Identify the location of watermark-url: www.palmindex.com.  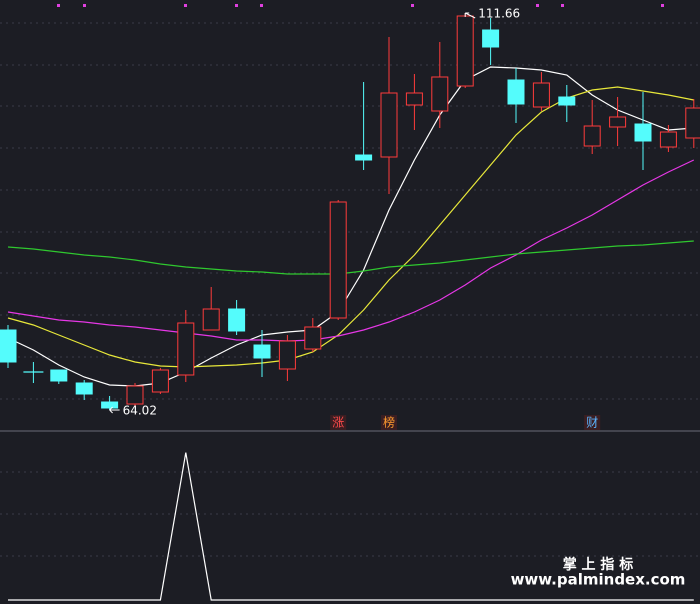
(598, 580).